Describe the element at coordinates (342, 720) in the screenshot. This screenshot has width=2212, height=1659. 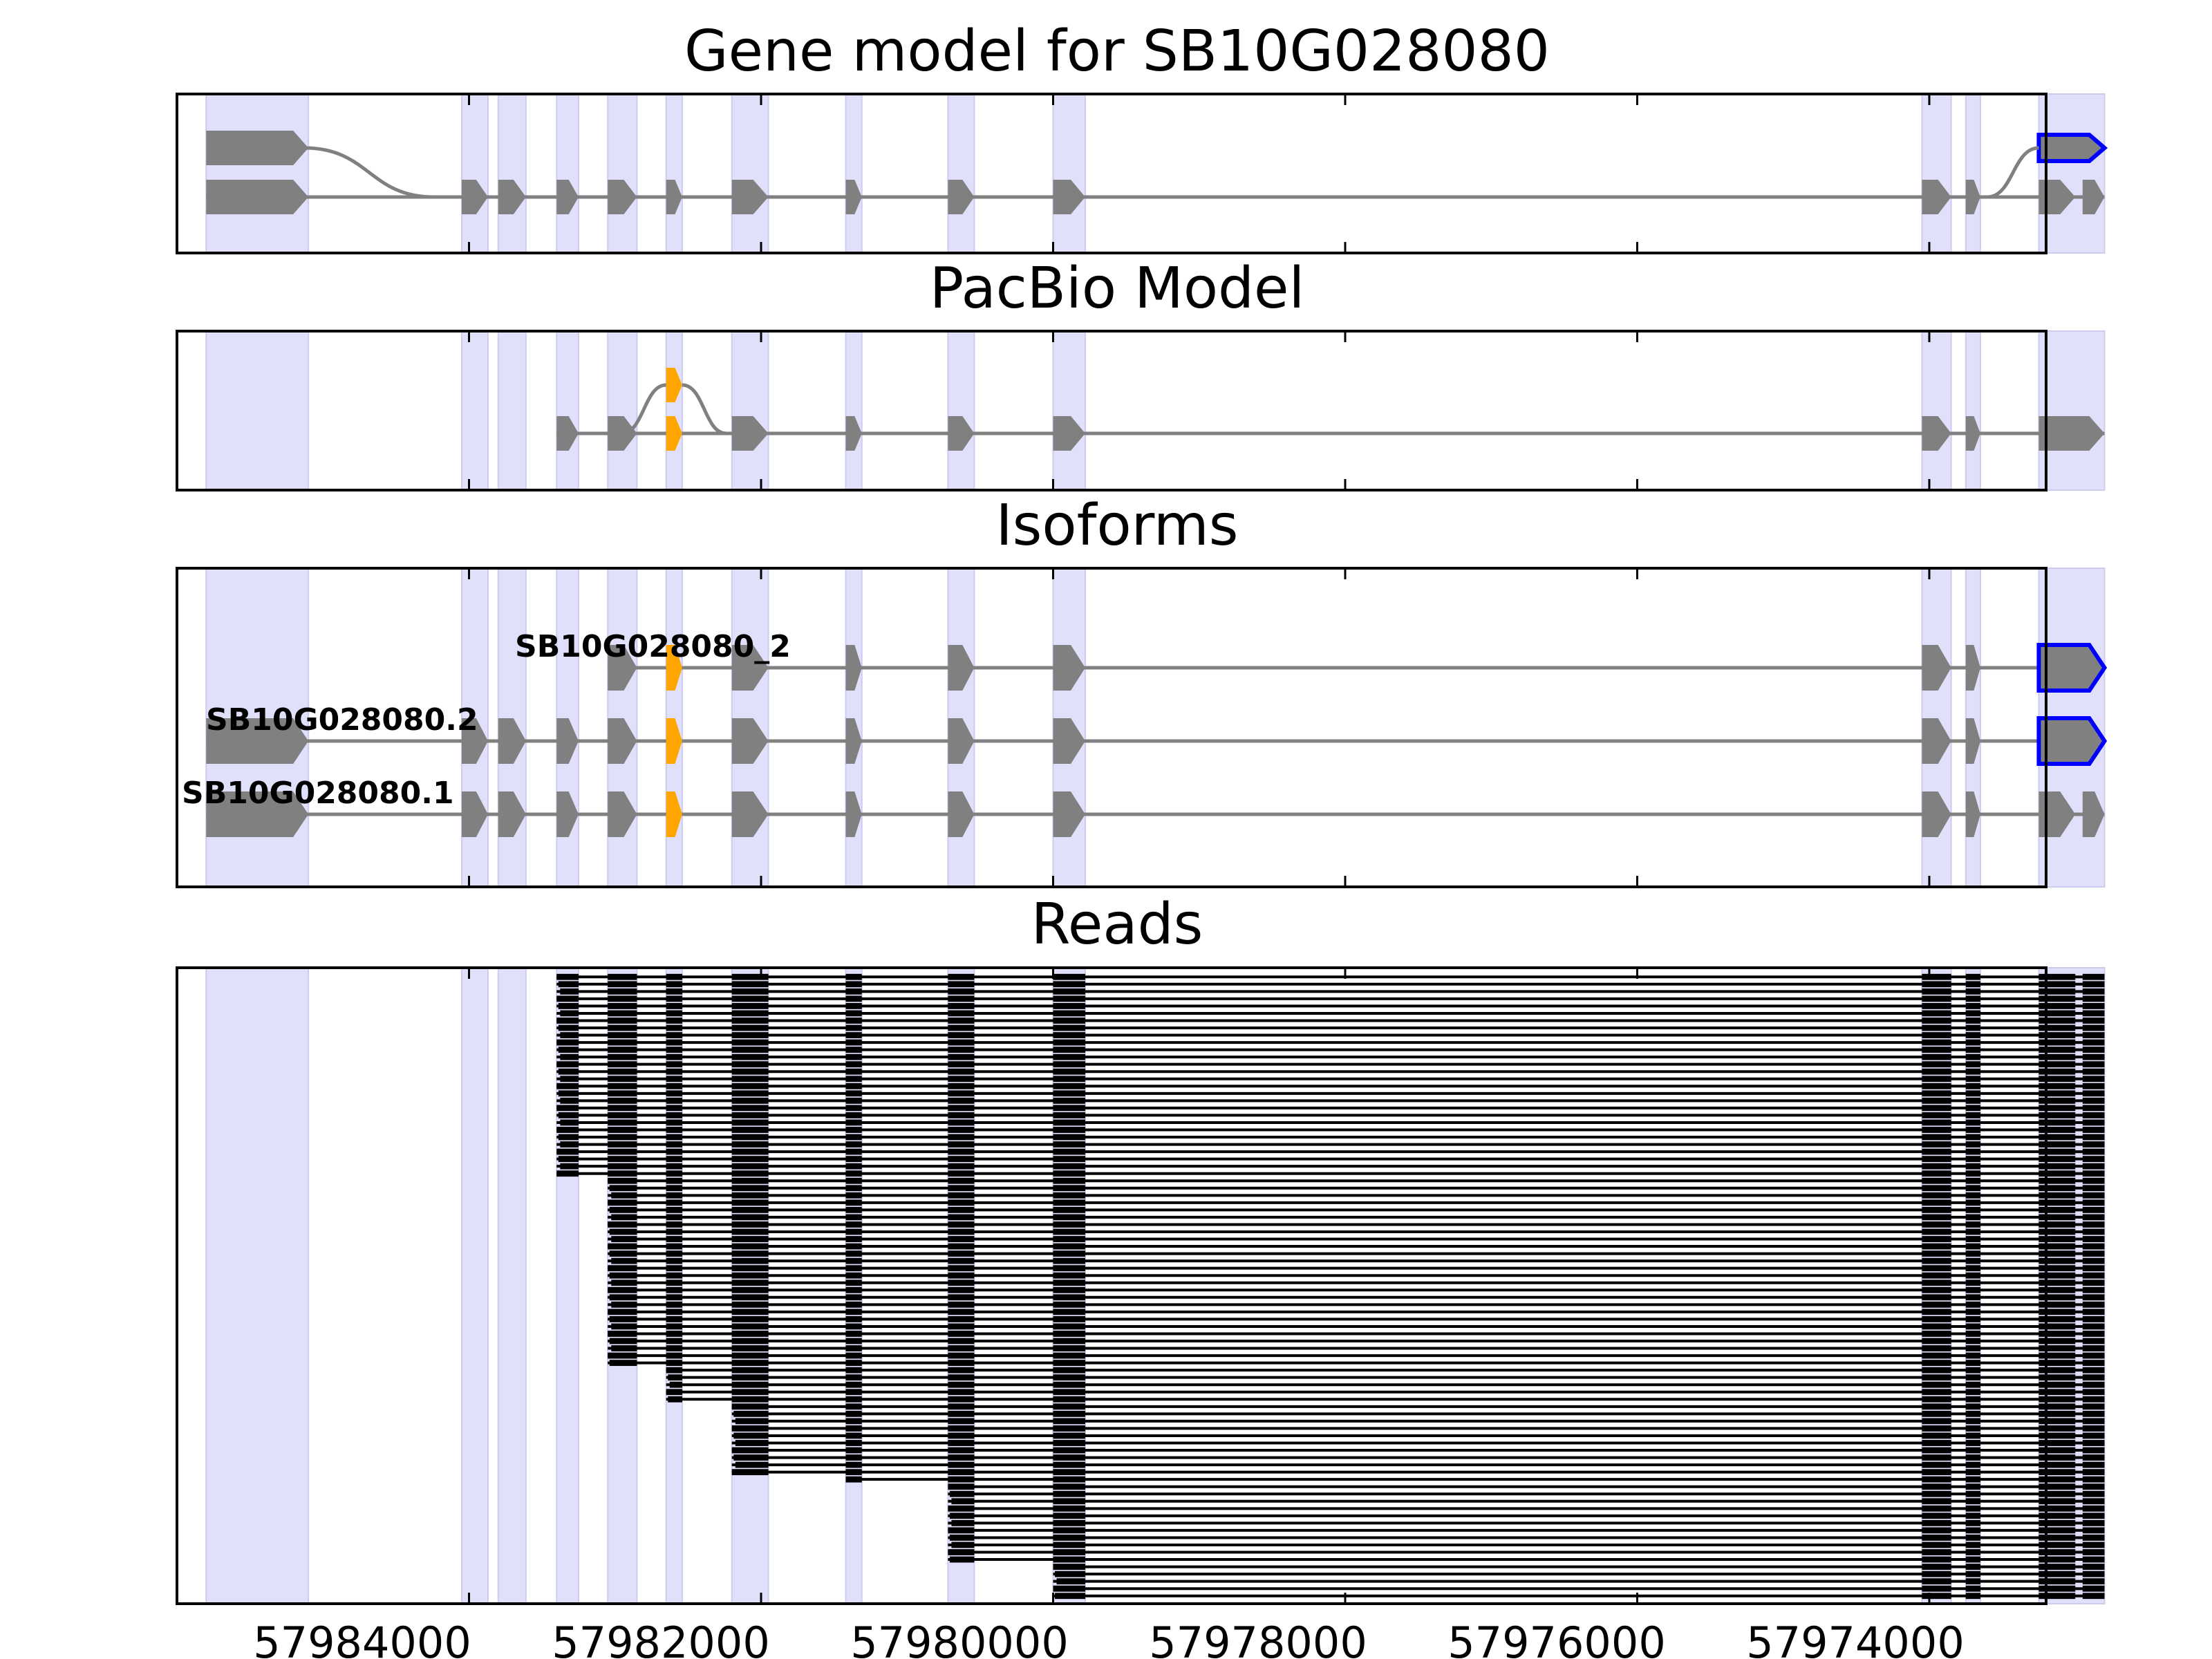
I see `isoform-label: SB10G028080.2` at that location.